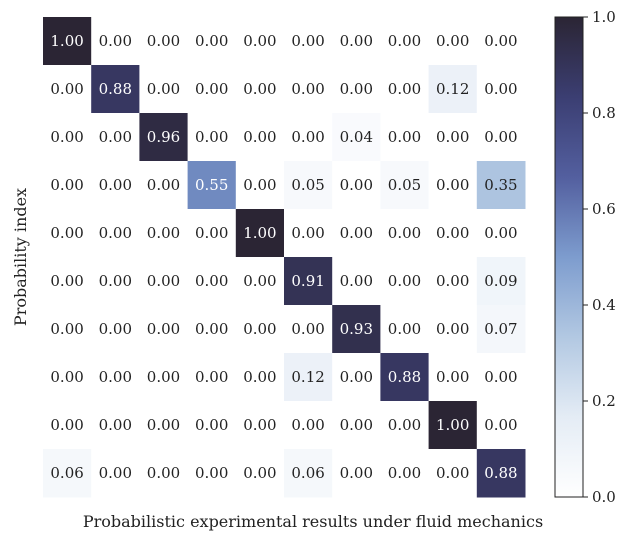  Describe the element at coordinates (604, 209) in the screenshot. I see `colorbar-tick-label: 0.6` at that location.